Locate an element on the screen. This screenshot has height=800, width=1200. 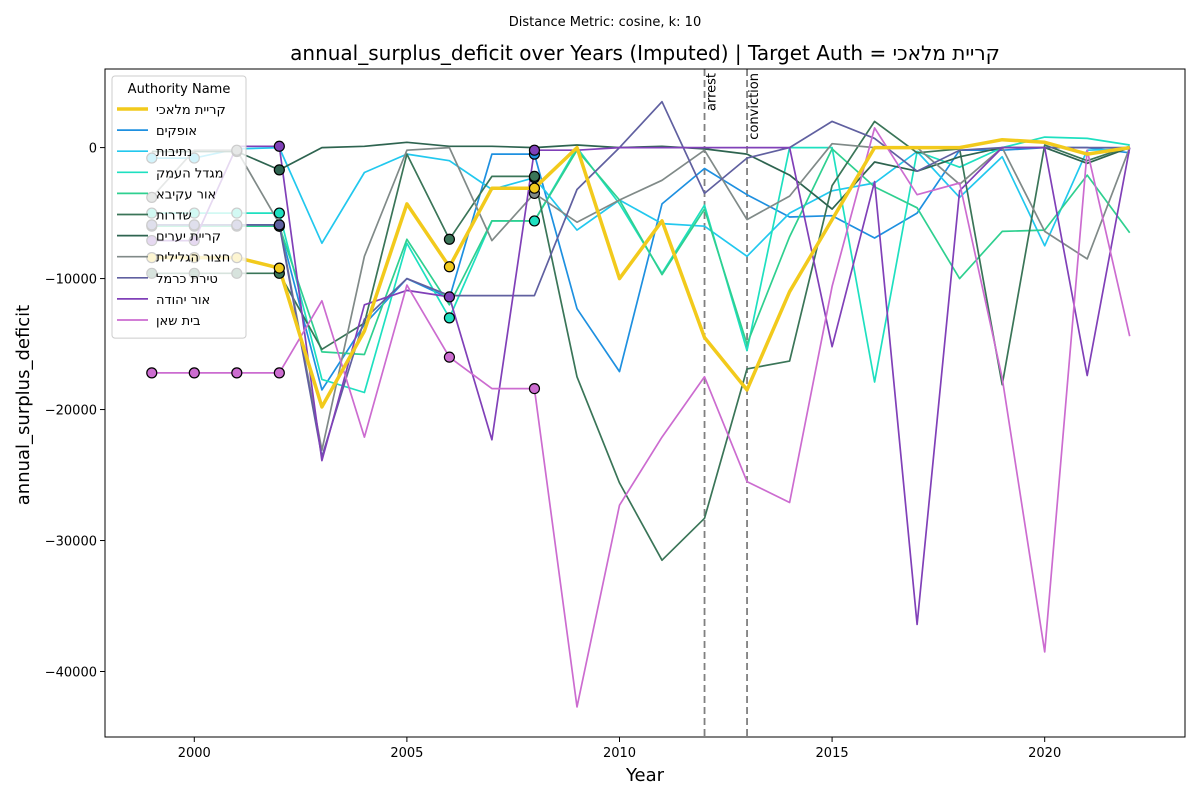
y-tick-label: −30000 is located at coordinates (71, 542).